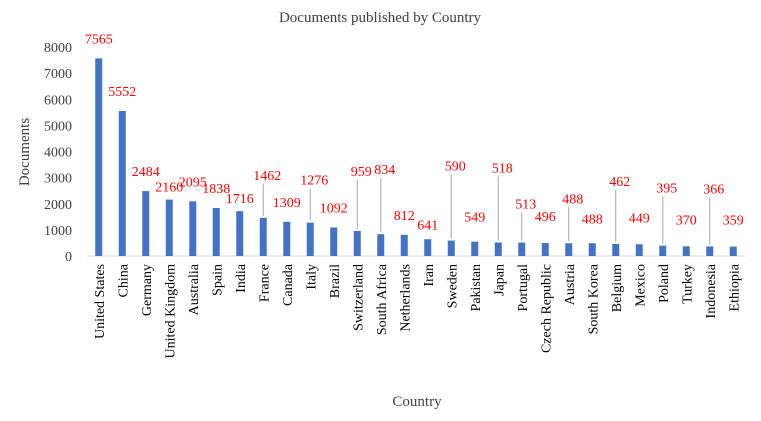  What do you see at coordinates (122, 92) in the screenshot?
I see `data-label: 5552` at bounding box center [122, 92].